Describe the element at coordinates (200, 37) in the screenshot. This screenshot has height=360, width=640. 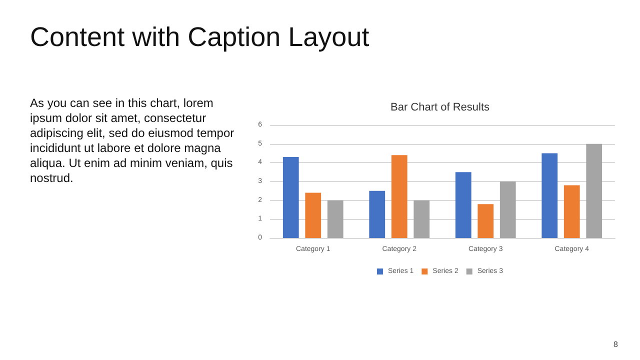
I see `text: Content with Caption Layout` at that location.